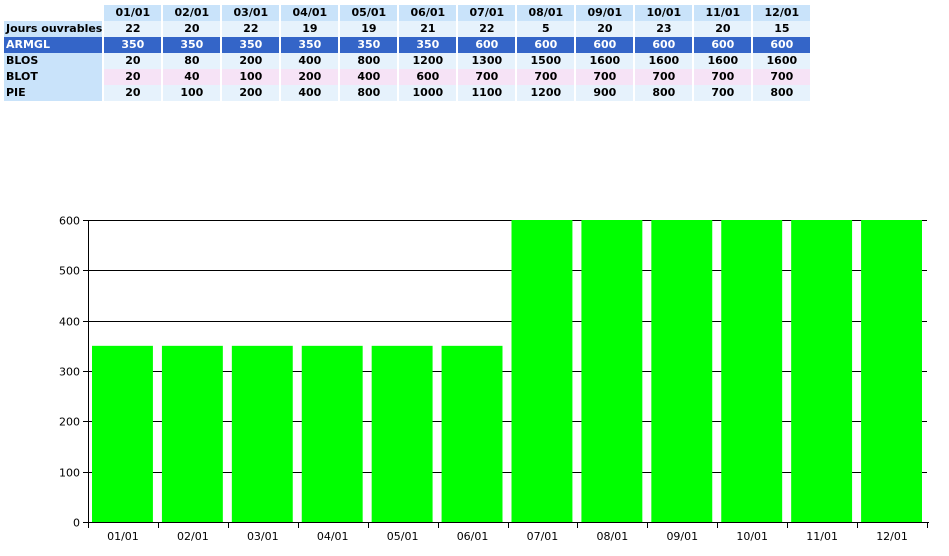  I want to click on table-cell: 1100, so click(487, 93).